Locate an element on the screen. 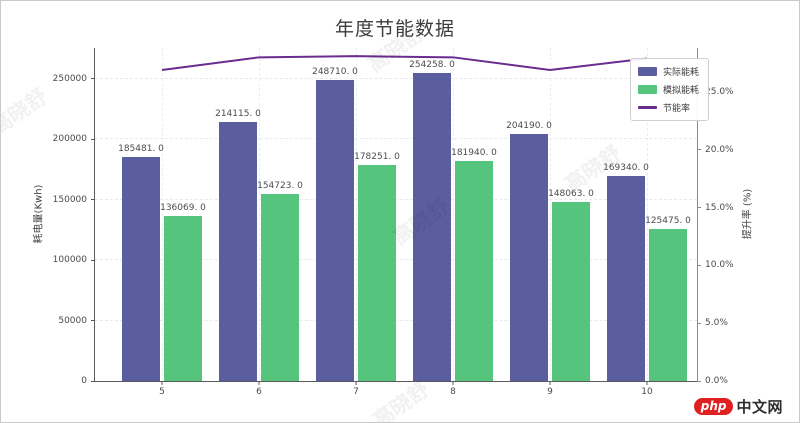  legend-label: 节能率 is located at coordinates (677, 109).